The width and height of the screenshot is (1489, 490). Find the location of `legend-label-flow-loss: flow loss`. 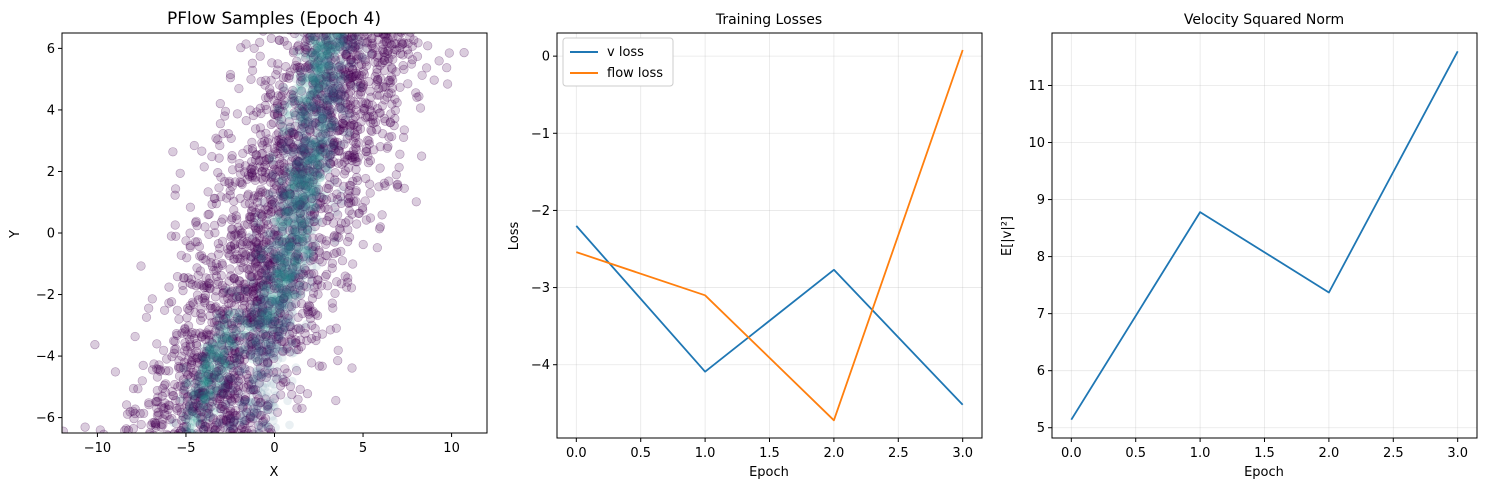

legend-label-flow-loss: flow loss is located at coordinates (635, 73).